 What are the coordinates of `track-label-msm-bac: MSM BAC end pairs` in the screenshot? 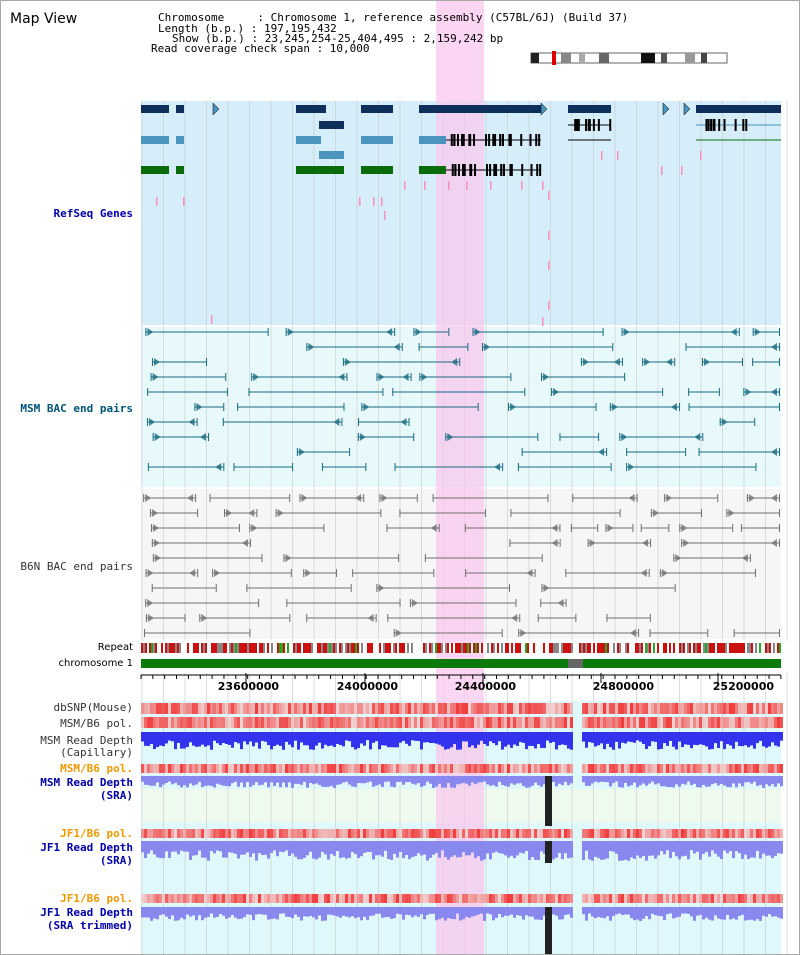 It's located at (76, 408).